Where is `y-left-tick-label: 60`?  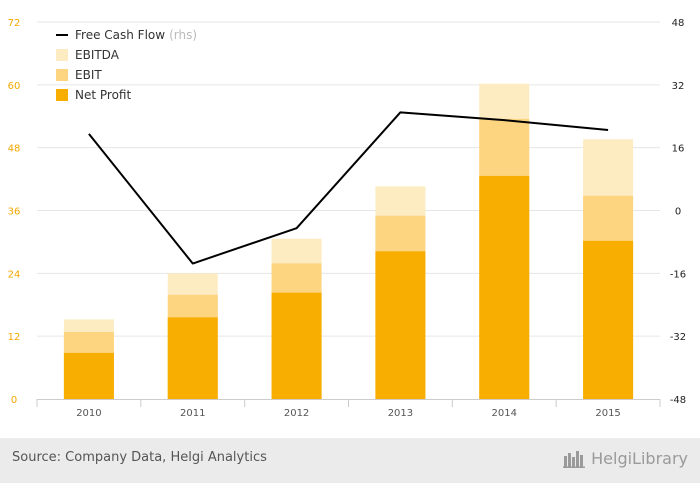 y-left-tick-label: 60 is located at coordinates (14, 86).